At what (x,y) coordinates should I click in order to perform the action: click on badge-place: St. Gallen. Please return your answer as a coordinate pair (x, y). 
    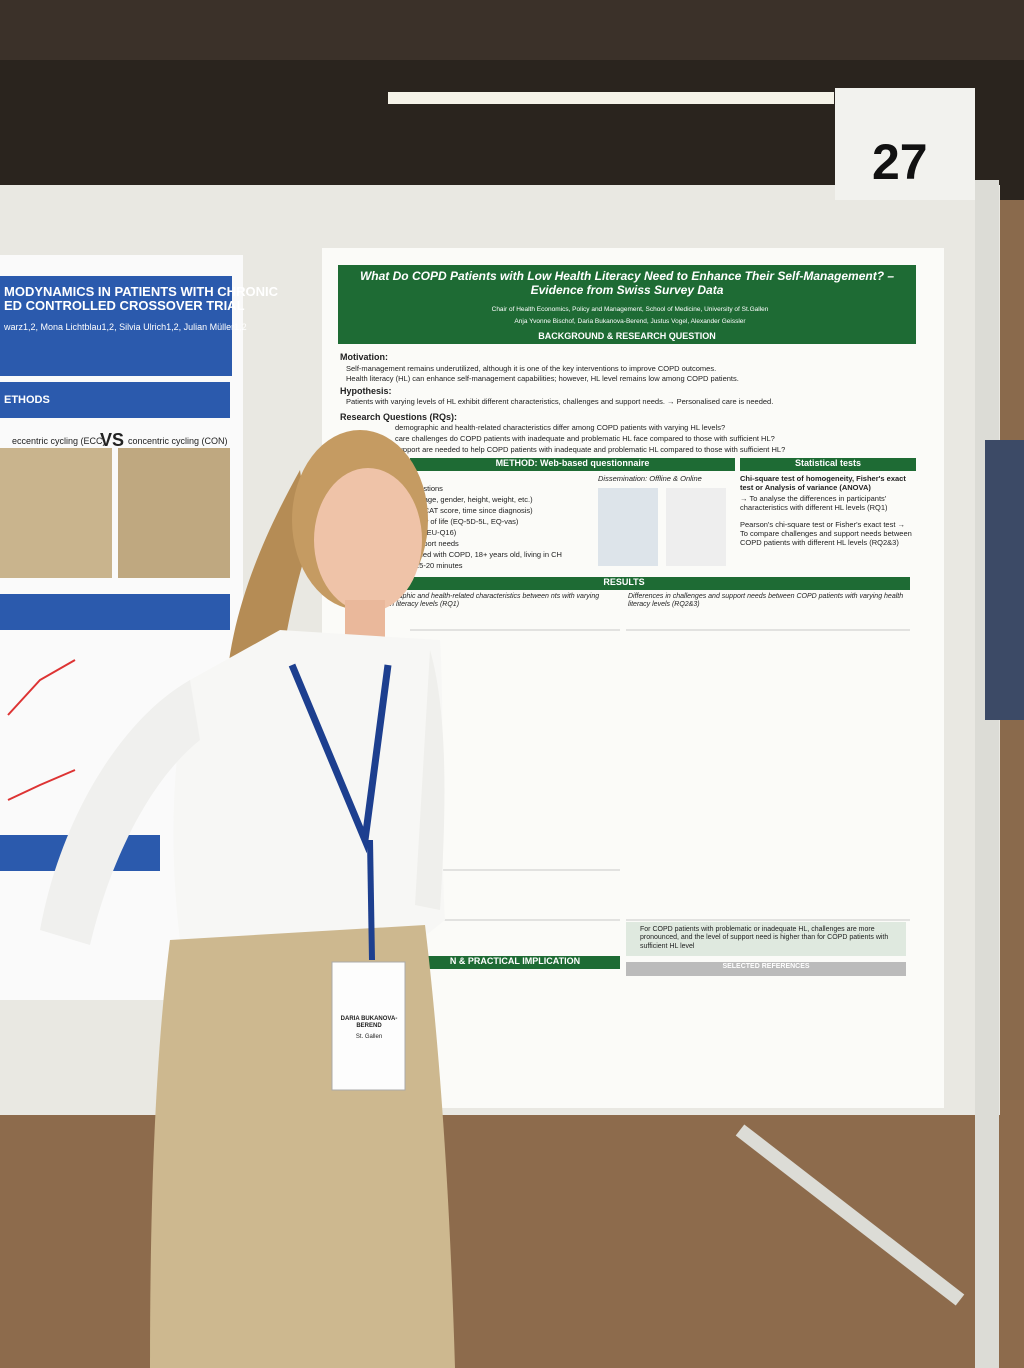
    Looking at the image, I should click on (369, 1037).